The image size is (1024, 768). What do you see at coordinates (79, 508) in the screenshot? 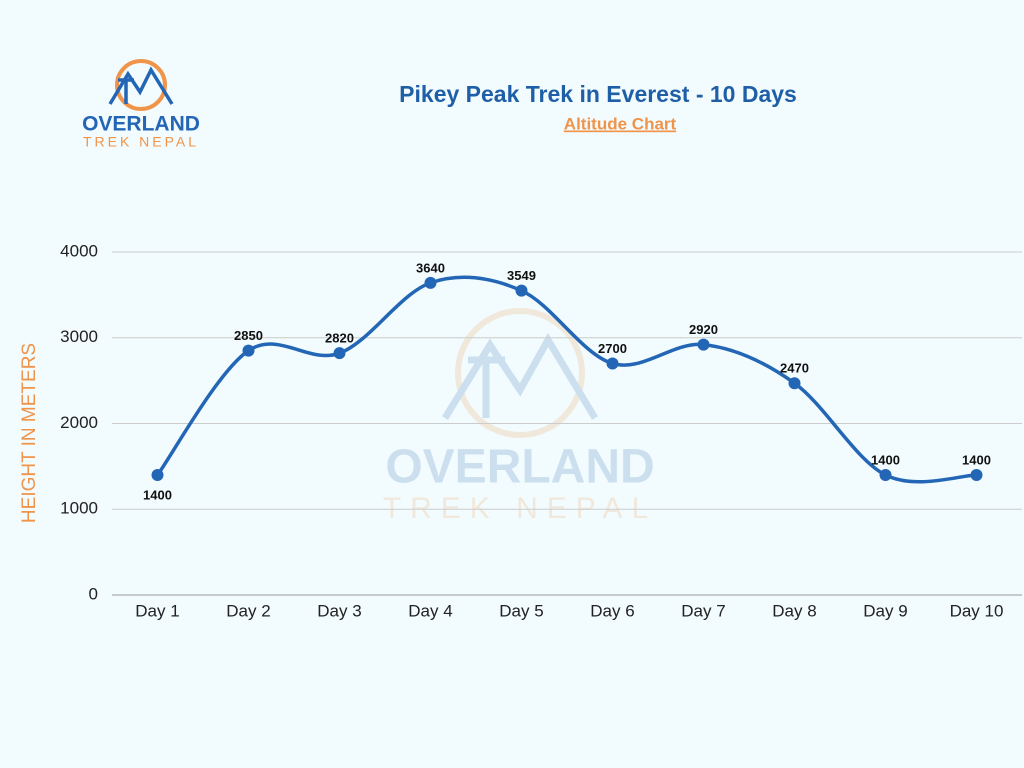
I see `y-tick-label: 1000` at bounding box center [79, 508].